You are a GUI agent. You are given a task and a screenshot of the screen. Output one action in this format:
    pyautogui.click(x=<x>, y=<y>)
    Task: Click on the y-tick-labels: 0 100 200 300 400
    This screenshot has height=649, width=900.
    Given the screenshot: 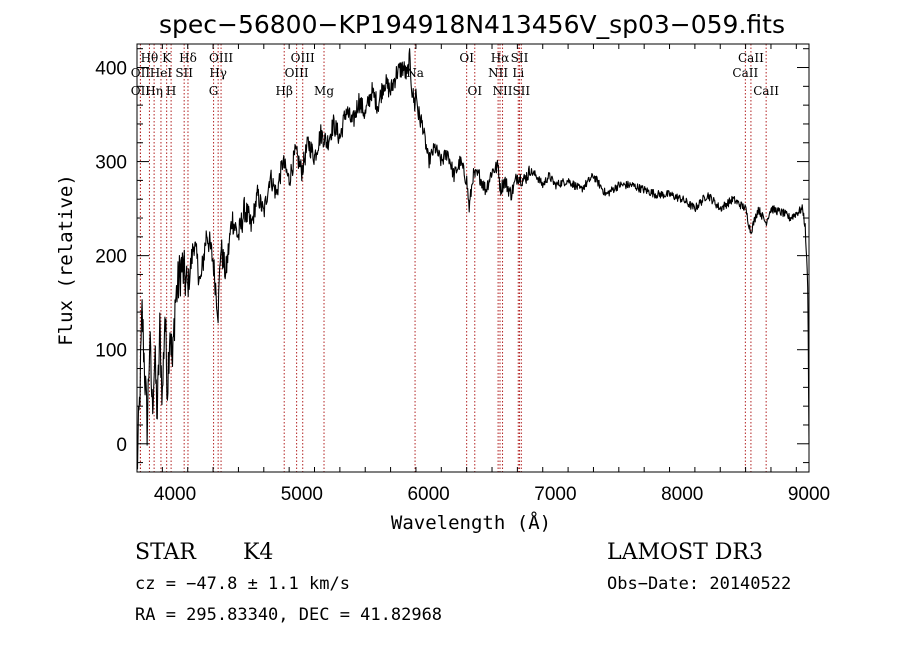 What is the action you would take?
    pyautogui.click(x=111, y=257)
    